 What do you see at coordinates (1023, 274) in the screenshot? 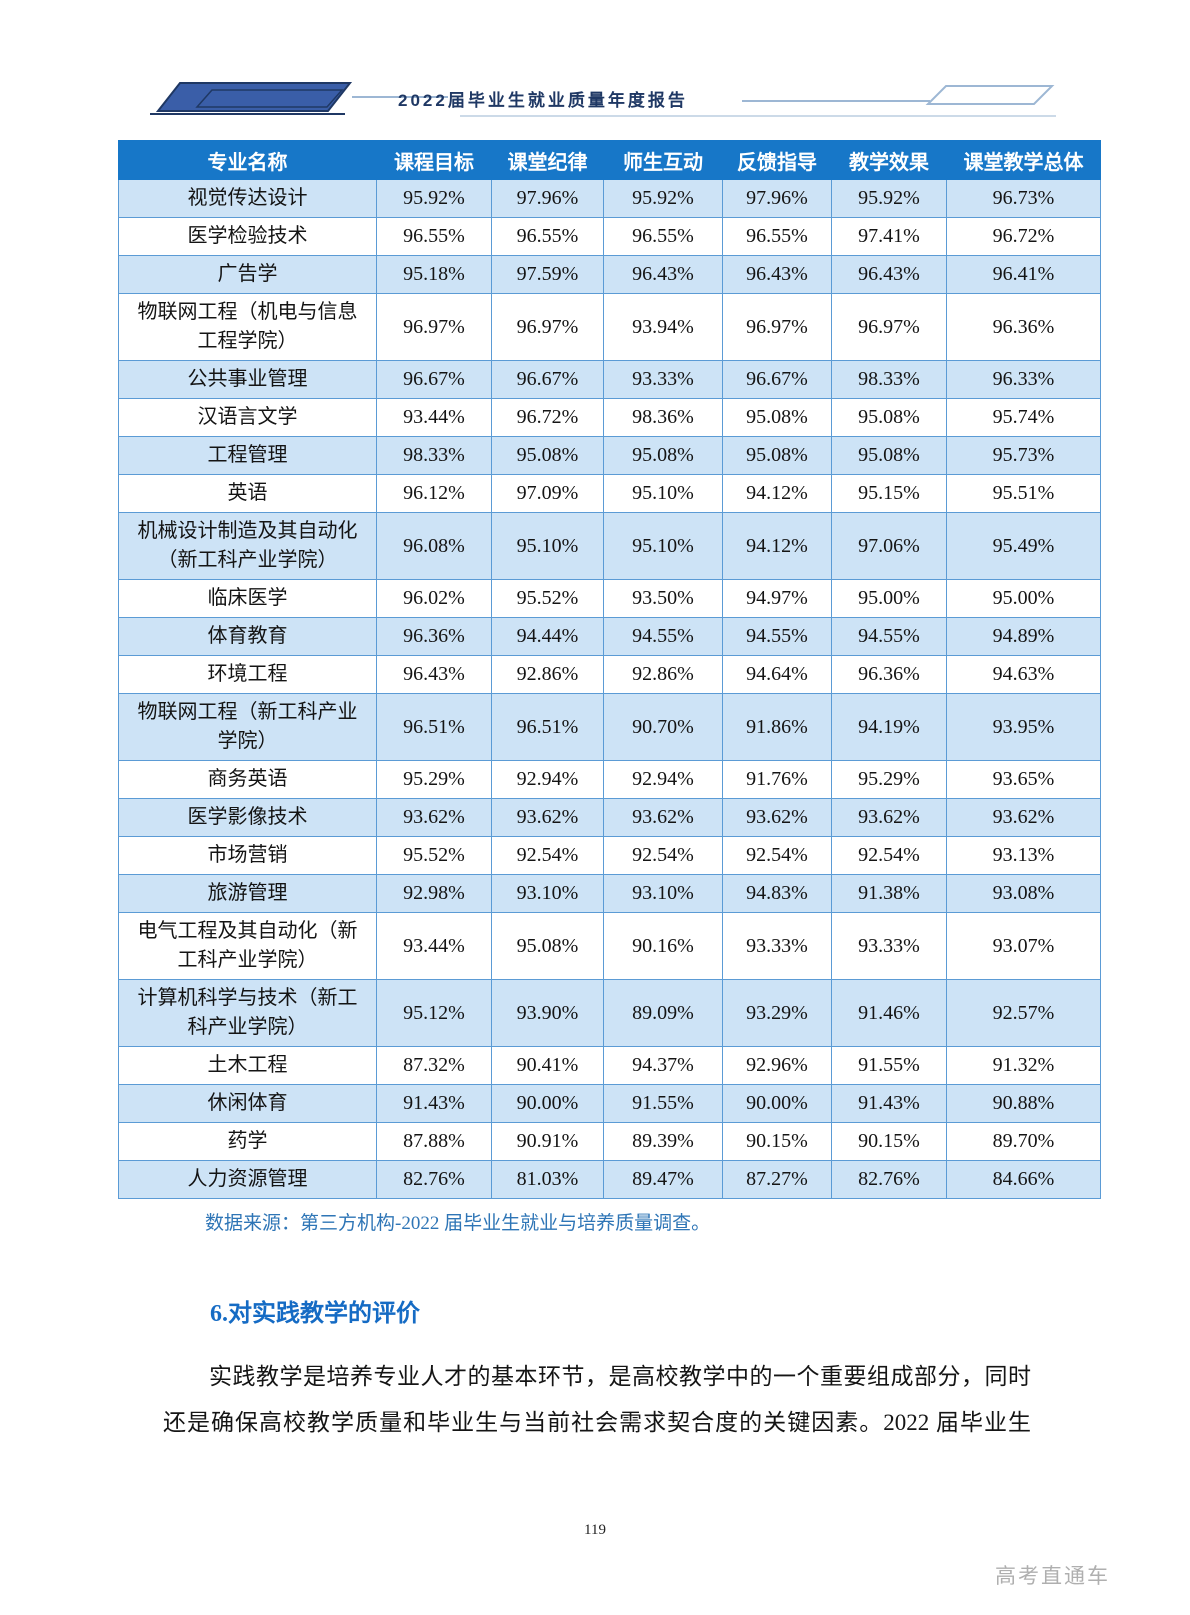
I see `value-cell: 96.41%` at bounding box center [1023, 274].